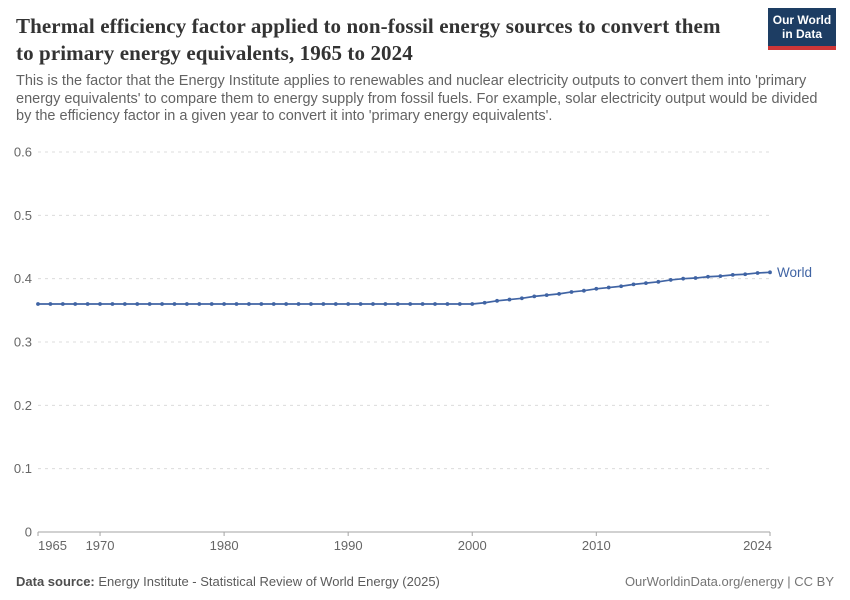  I want to click on x-axis-tick-label: 1980, so click(224, 545).